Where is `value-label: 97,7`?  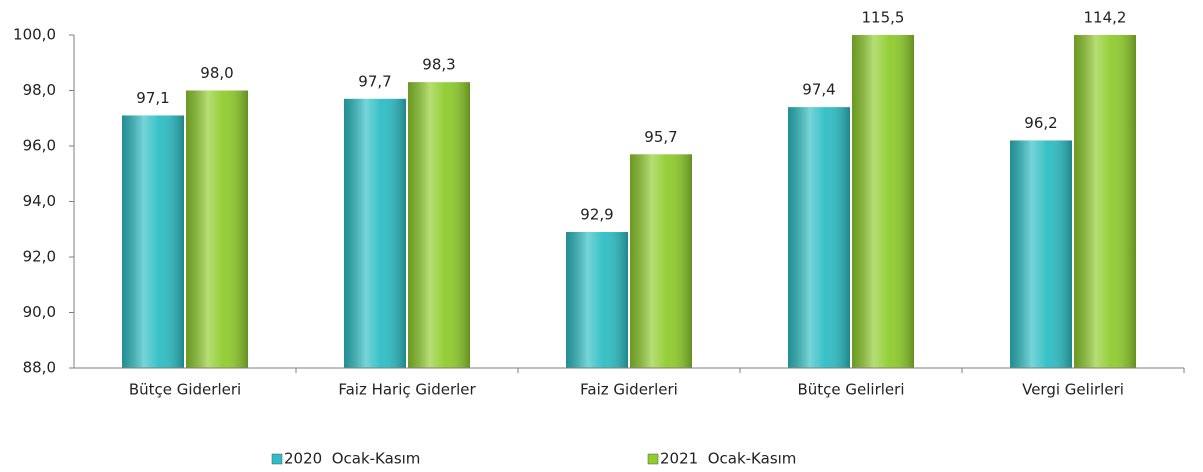 value-label: 97,7 is located at coordinates (374, 81).